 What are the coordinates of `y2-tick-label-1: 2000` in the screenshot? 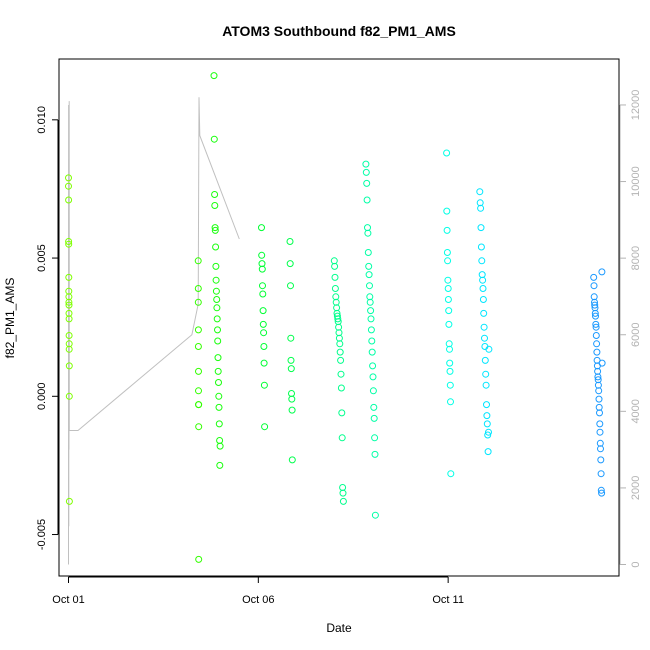 It's located at (636, 488).